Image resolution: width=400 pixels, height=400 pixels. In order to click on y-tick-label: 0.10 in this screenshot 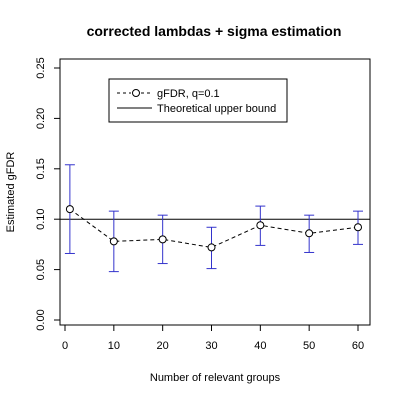, I will do `click(41, 218)`.